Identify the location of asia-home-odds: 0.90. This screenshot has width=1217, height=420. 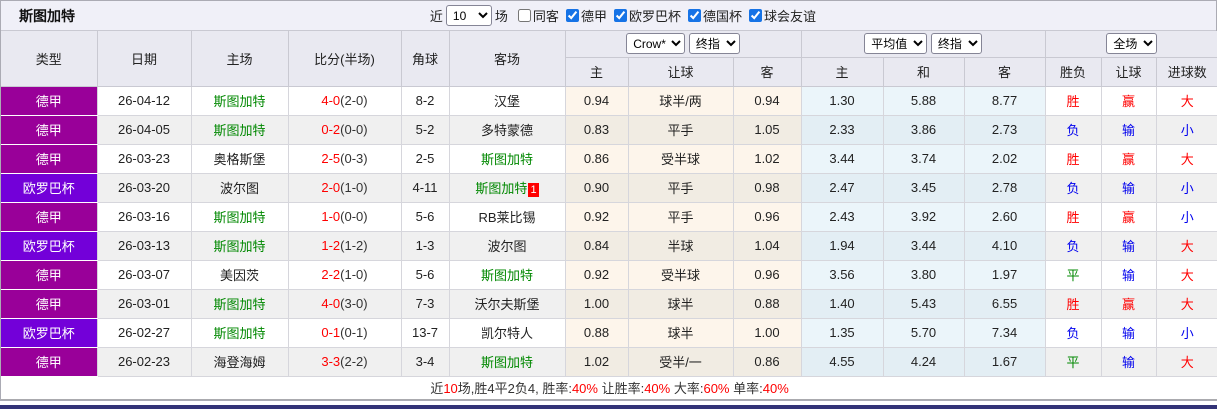
(597, 188).